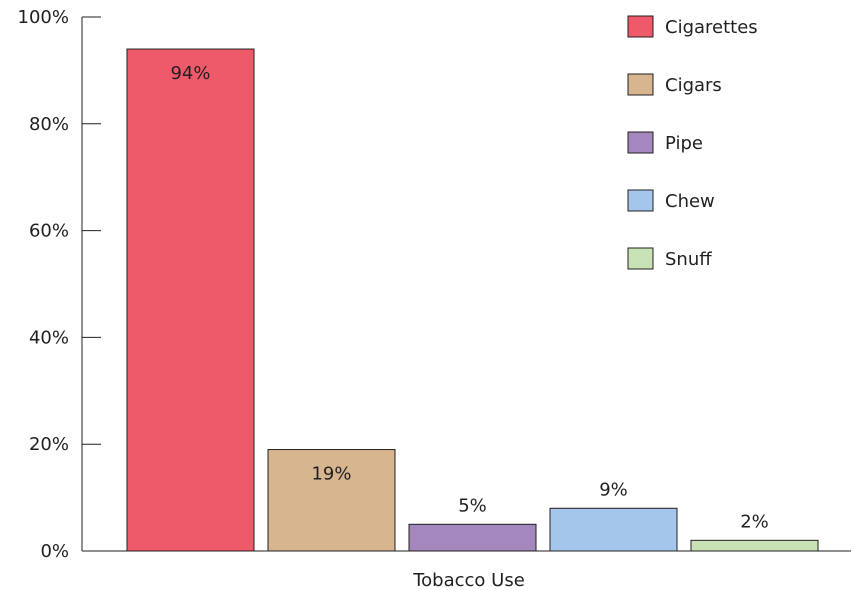  Describe the element at coordinates (754, 545) in the screenshot. I see `bar-snuff` at that location.